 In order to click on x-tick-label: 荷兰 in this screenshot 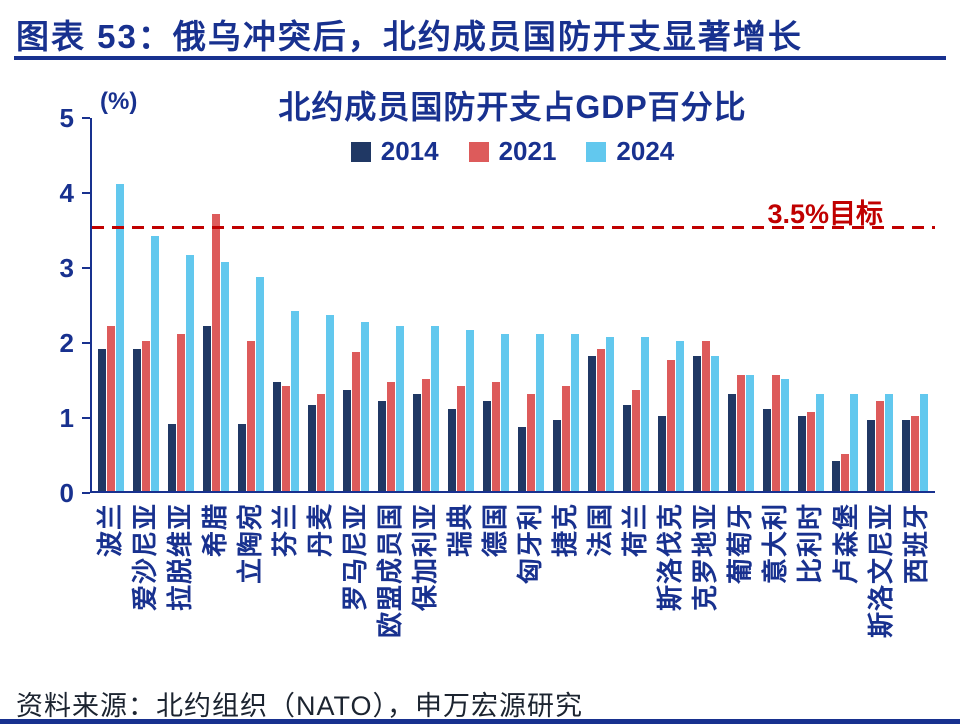, I will do `click(635, 589)`.